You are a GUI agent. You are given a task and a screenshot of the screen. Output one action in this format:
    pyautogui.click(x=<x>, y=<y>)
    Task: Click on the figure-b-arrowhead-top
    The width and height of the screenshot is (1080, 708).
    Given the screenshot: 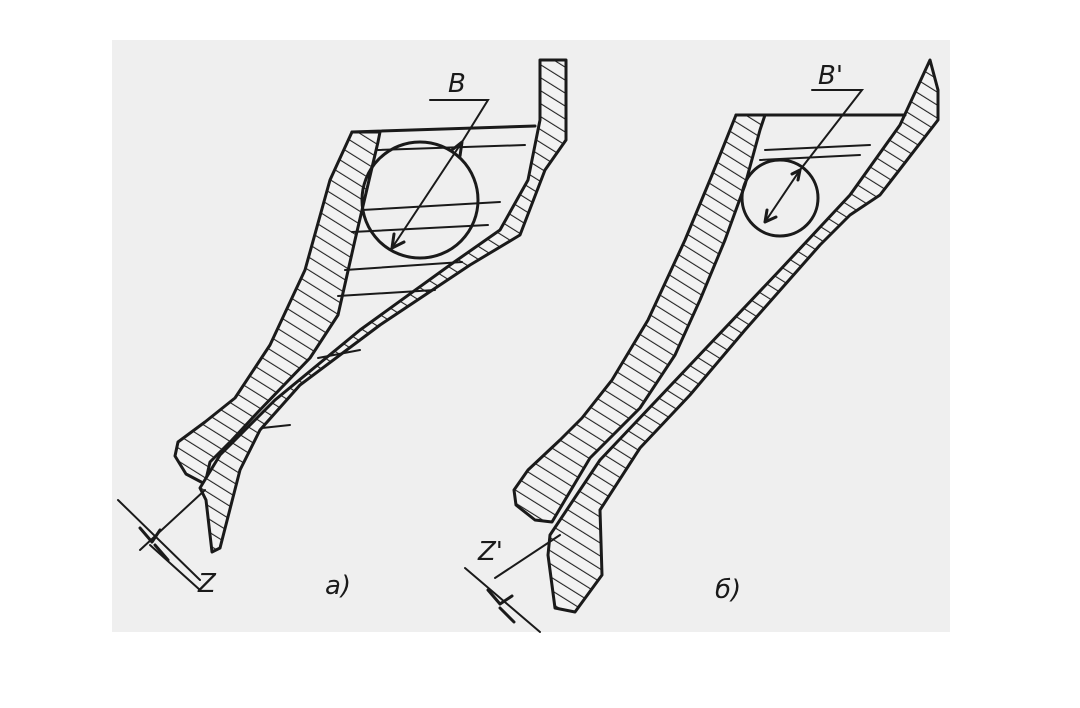 What is the action you would take?
    pyautogui.click(x=796, y=175)
    